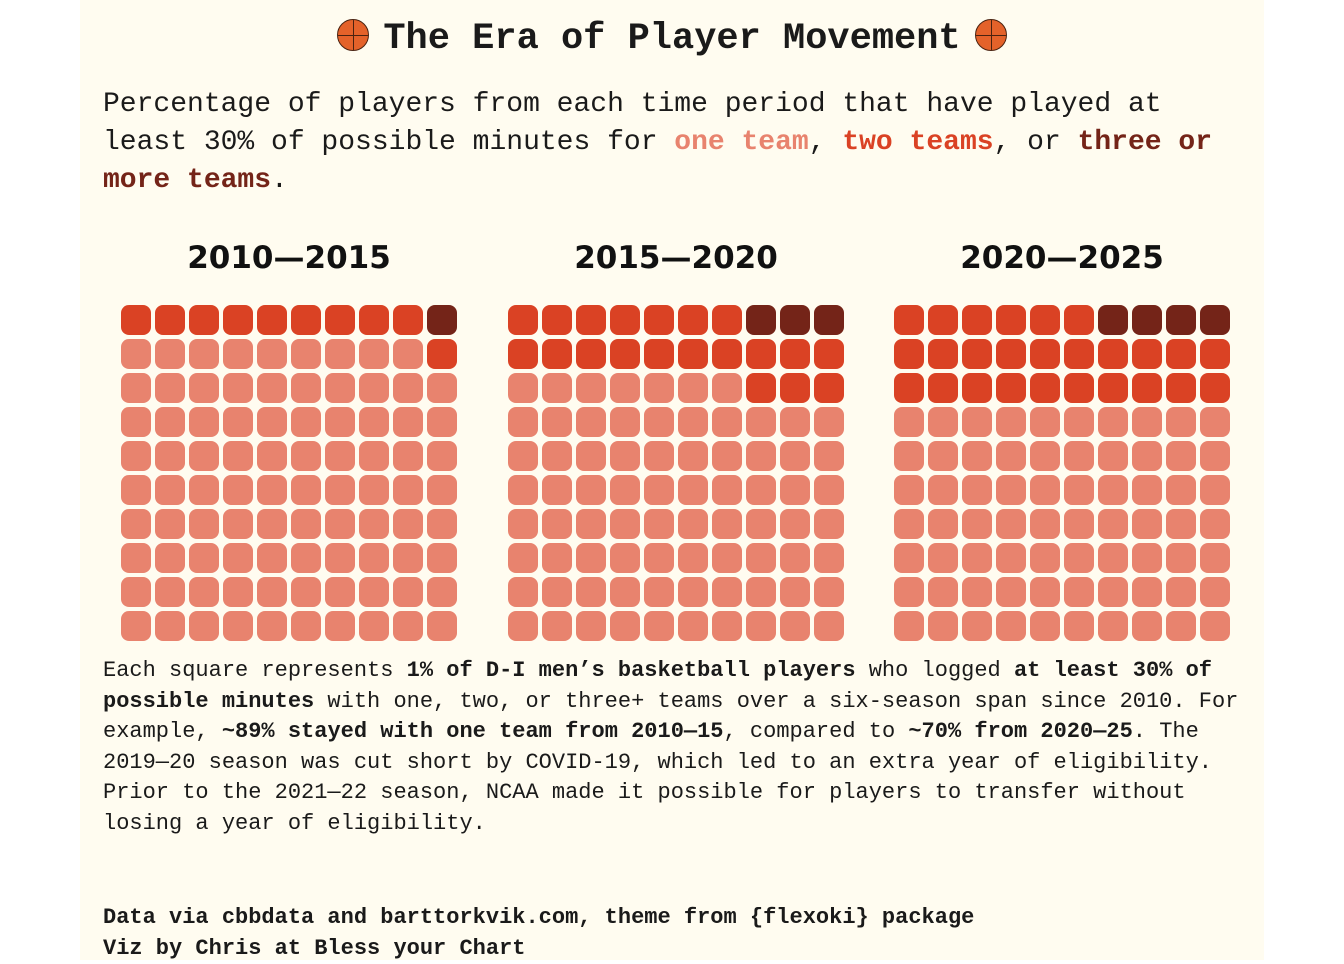 The width and height of the screenshot is (1344, 964). What do you see at coordinates (255, 670) in the screenshot?
I see `text-segment: Each square represents` at bounding box center [255, 670].